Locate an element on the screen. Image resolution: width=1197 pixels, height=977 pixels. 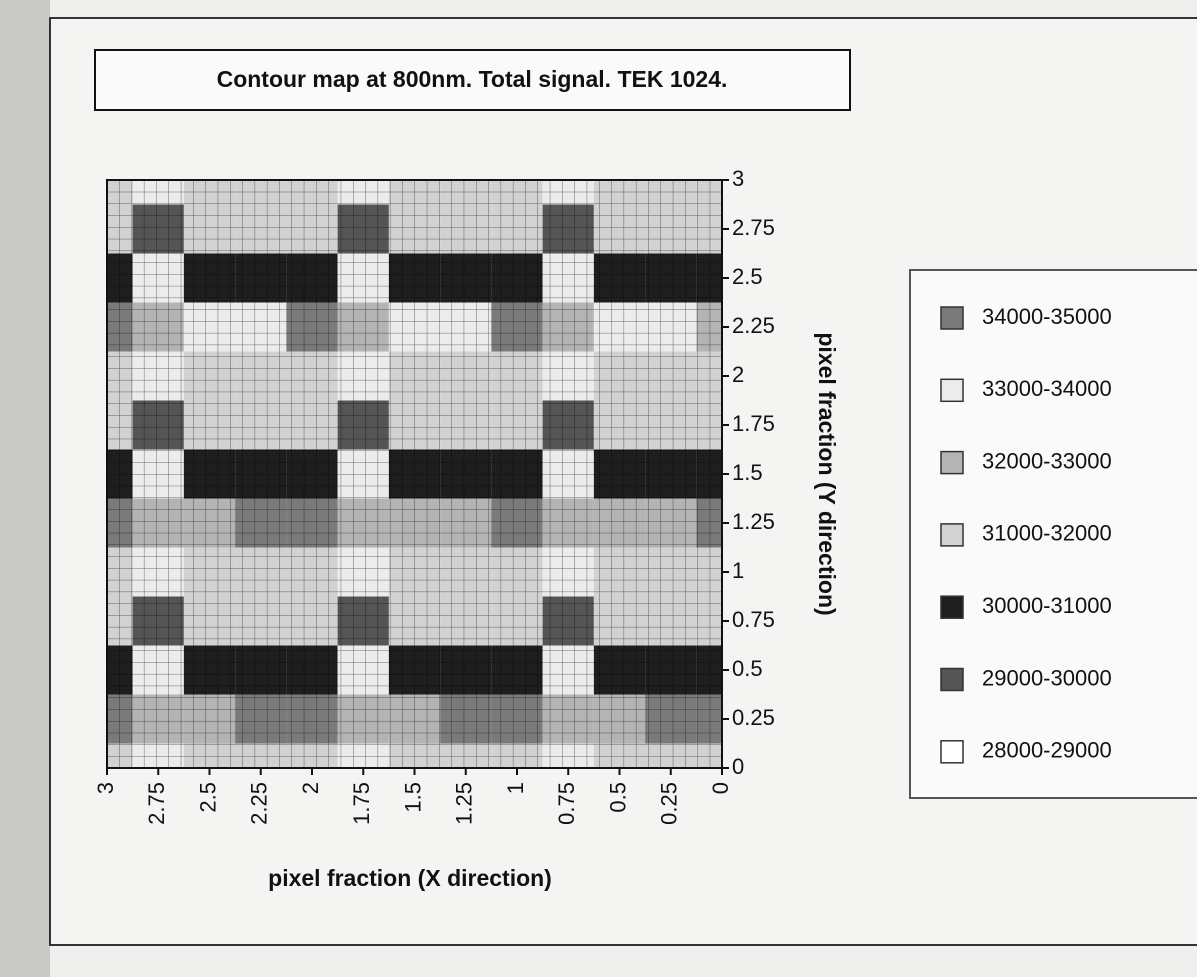
y-tick-label: 1.25 is located at coordinates (753, 521).